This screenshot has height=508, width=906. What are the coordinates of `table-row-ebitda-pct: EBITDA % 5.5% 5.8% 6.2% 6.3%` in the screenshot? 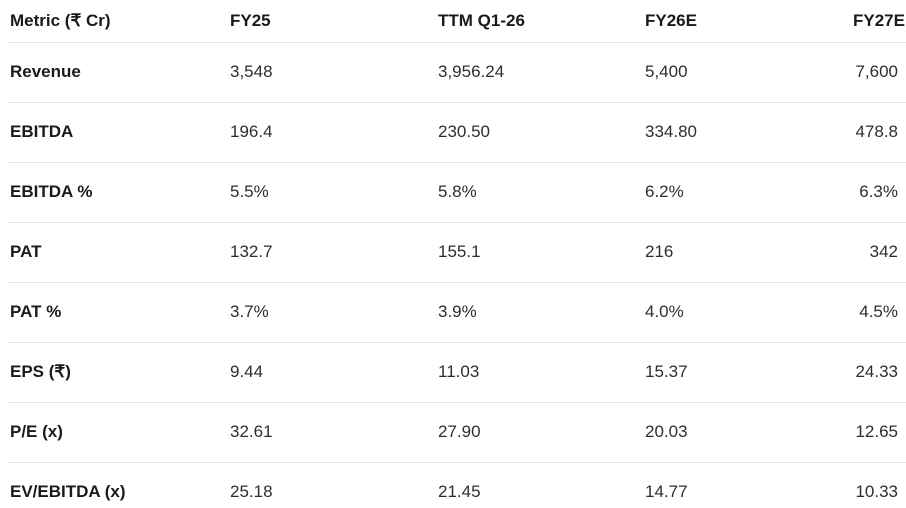 It's located at (457, 192).